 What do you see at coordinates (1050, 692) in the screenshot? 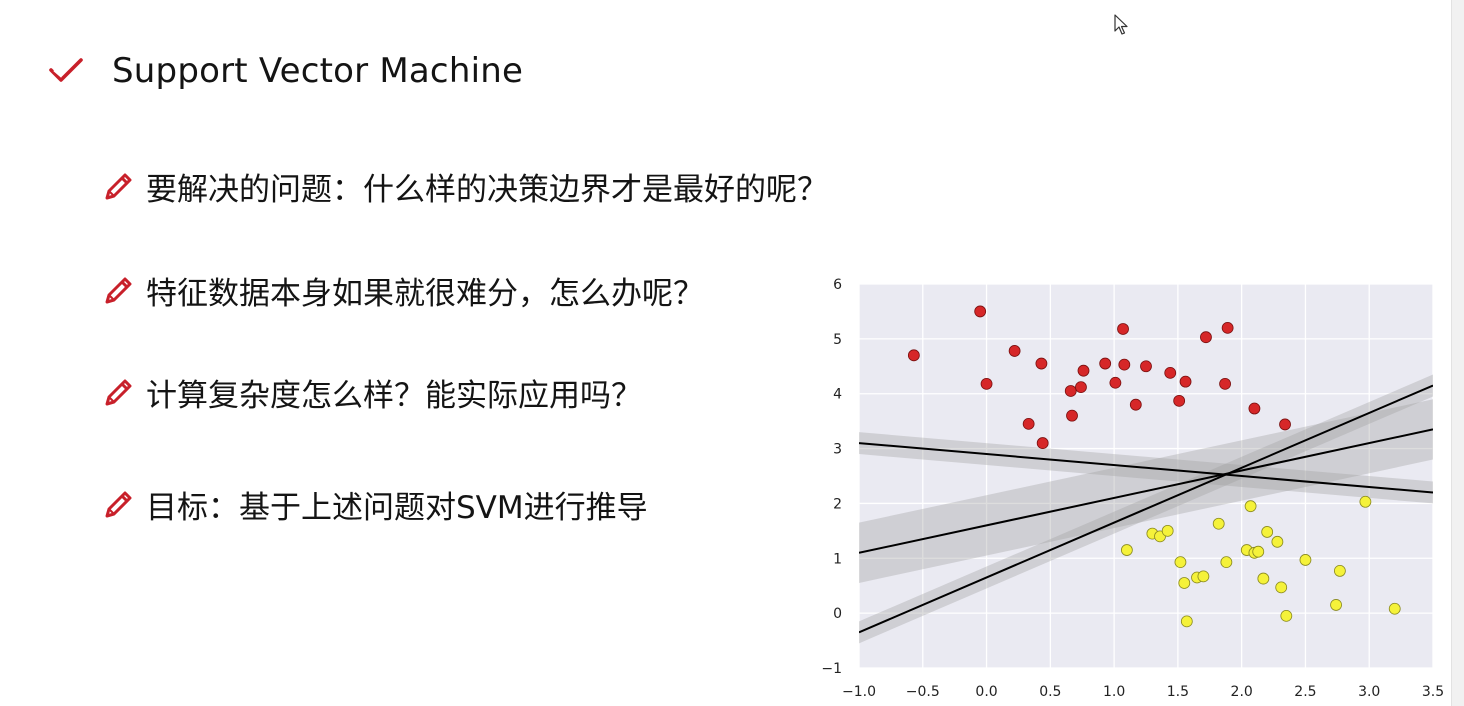
I see `x-tick-label: 0.5` at bounding box center [1050, 692].